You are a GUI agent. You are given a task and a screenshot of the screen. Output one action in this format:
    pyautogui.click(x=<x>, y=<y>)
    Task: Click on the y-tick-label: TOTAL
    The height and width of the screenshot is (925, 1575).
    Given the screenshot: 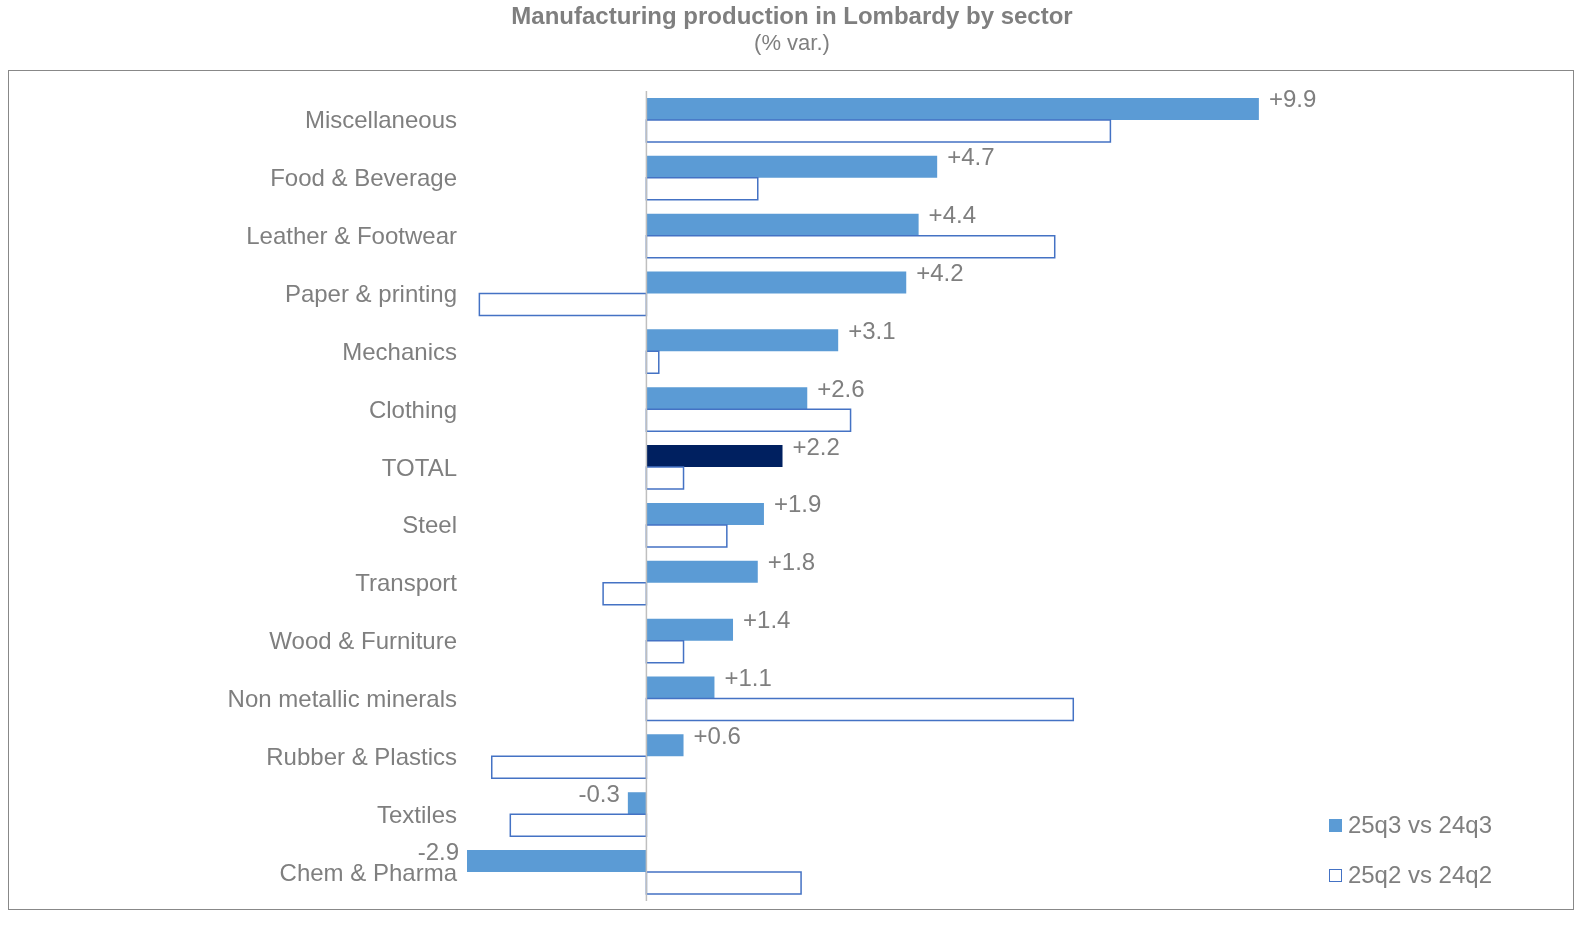 What is the action you would take?
    pyautogui.click(x=419, y=467)
    